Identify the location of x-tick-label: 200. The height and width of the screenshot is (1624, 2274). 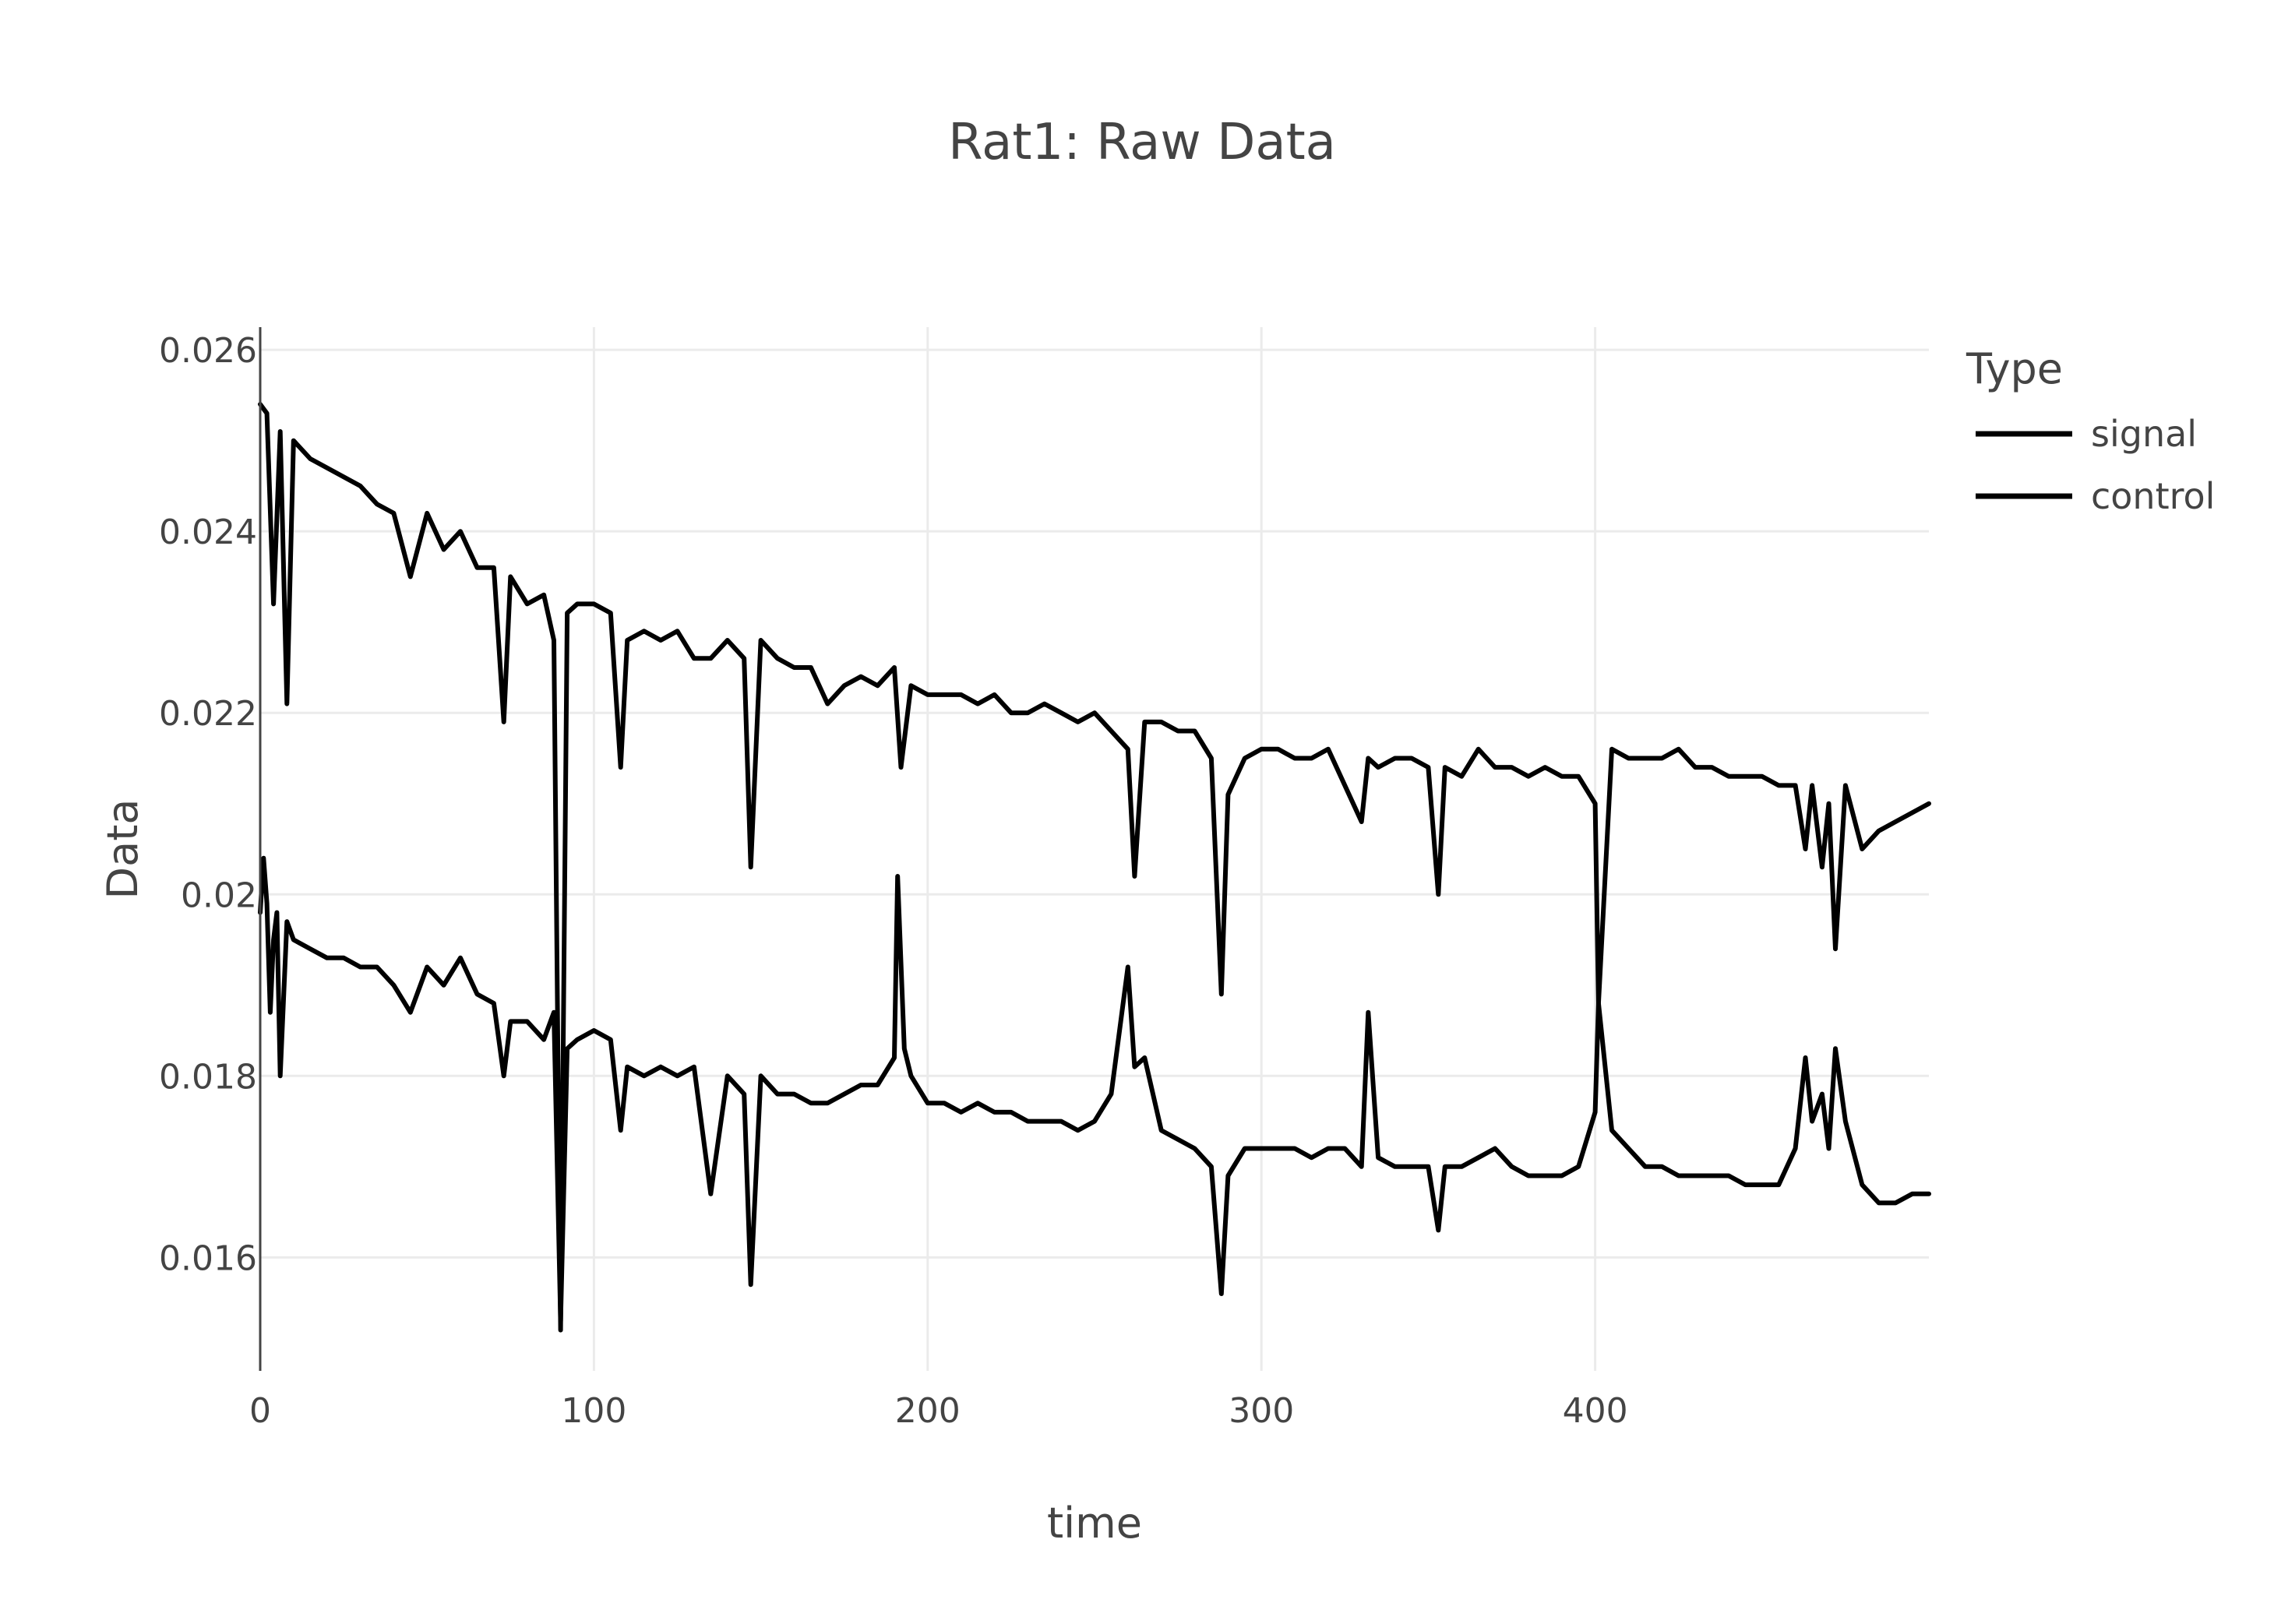
(928, 1411).